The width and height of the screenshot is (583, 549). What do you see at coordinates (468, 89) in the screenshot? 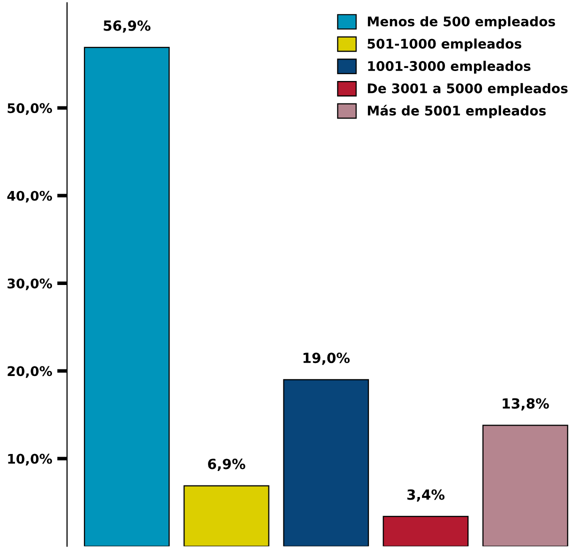
I see `legend-label: De 3001 a 5000 empleados` at bounding box center [468, 89].